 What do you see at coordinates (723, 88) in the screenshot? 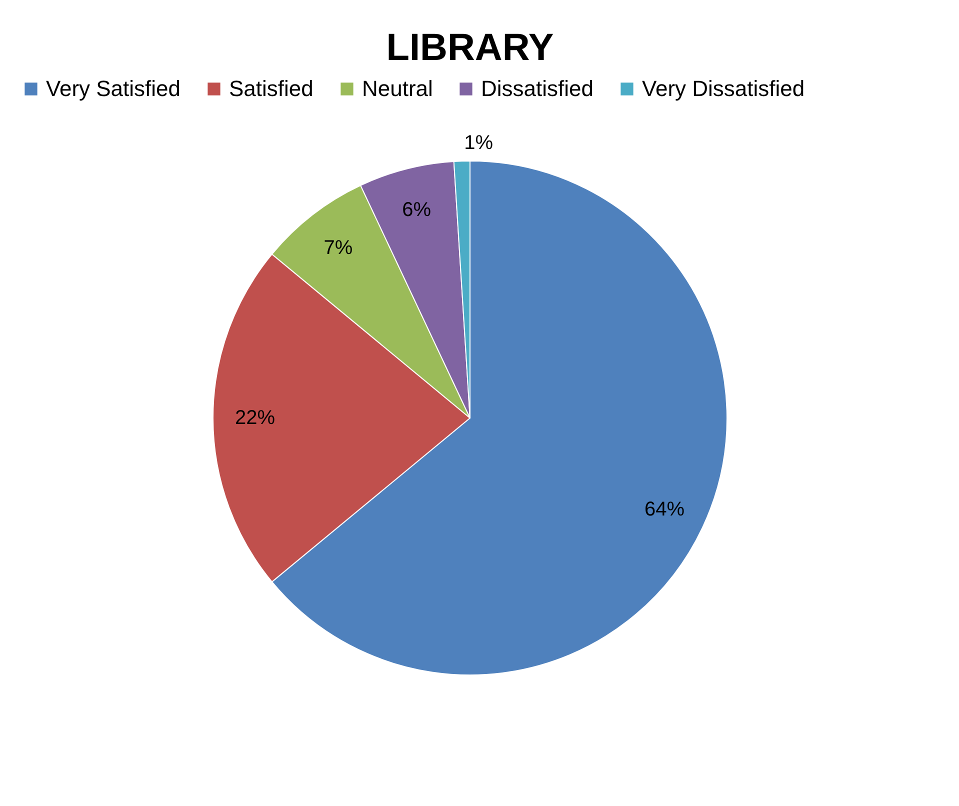
I see `legend-label: Very Dissatisfied` at bounding box center [723, 88].